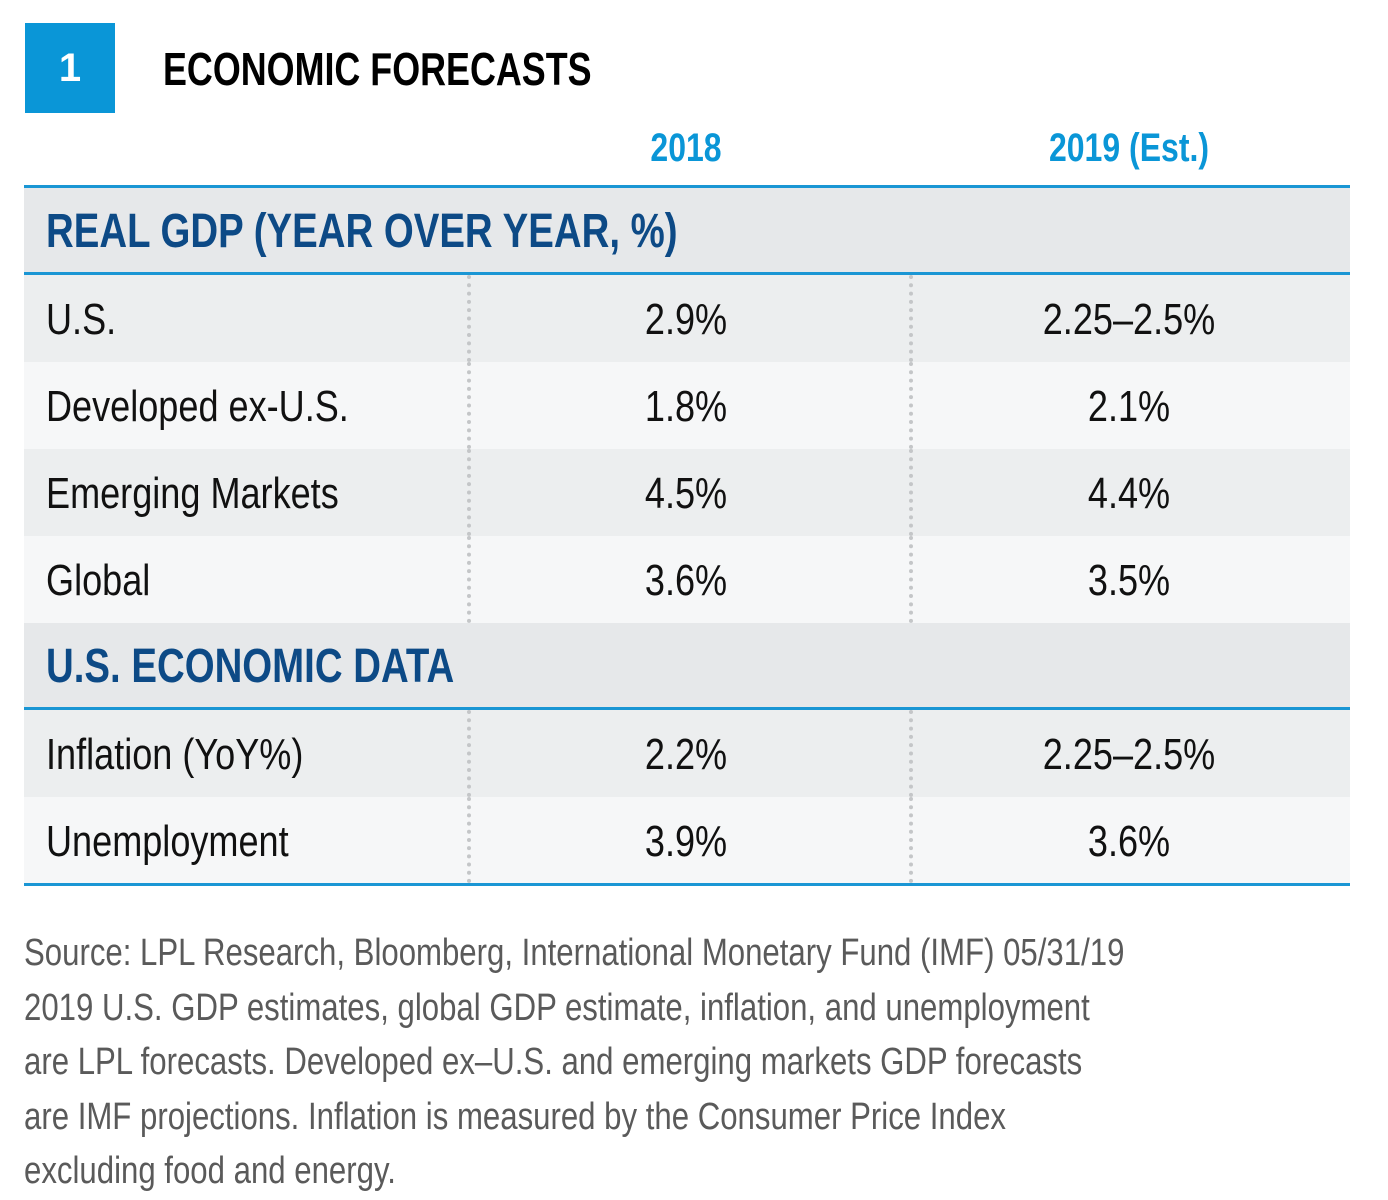  What do you see at coordinates (81, 319) in the screenshot?
I see `row-label: U.S.` at bounding box center [81, 319].